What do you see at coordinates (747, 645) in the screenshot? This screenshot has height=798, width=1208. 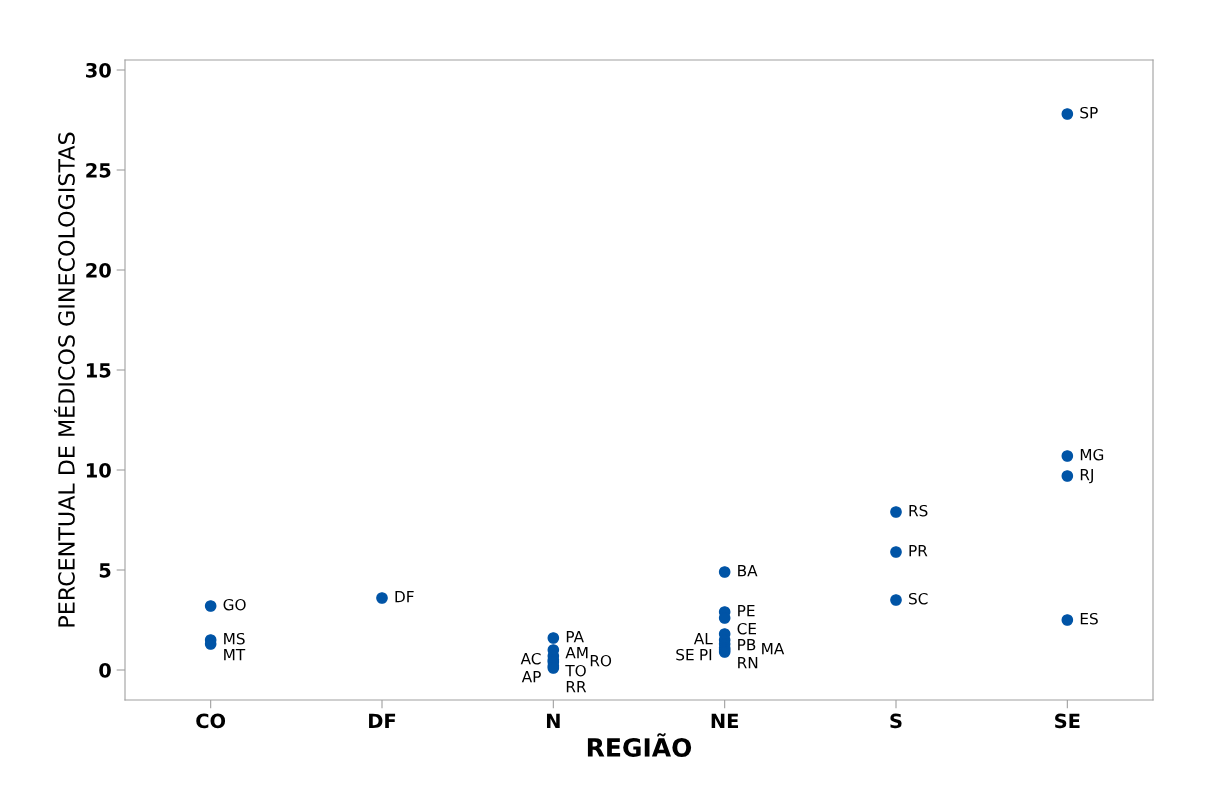 I see `annotation: PB` at bounding box center [747, 645].